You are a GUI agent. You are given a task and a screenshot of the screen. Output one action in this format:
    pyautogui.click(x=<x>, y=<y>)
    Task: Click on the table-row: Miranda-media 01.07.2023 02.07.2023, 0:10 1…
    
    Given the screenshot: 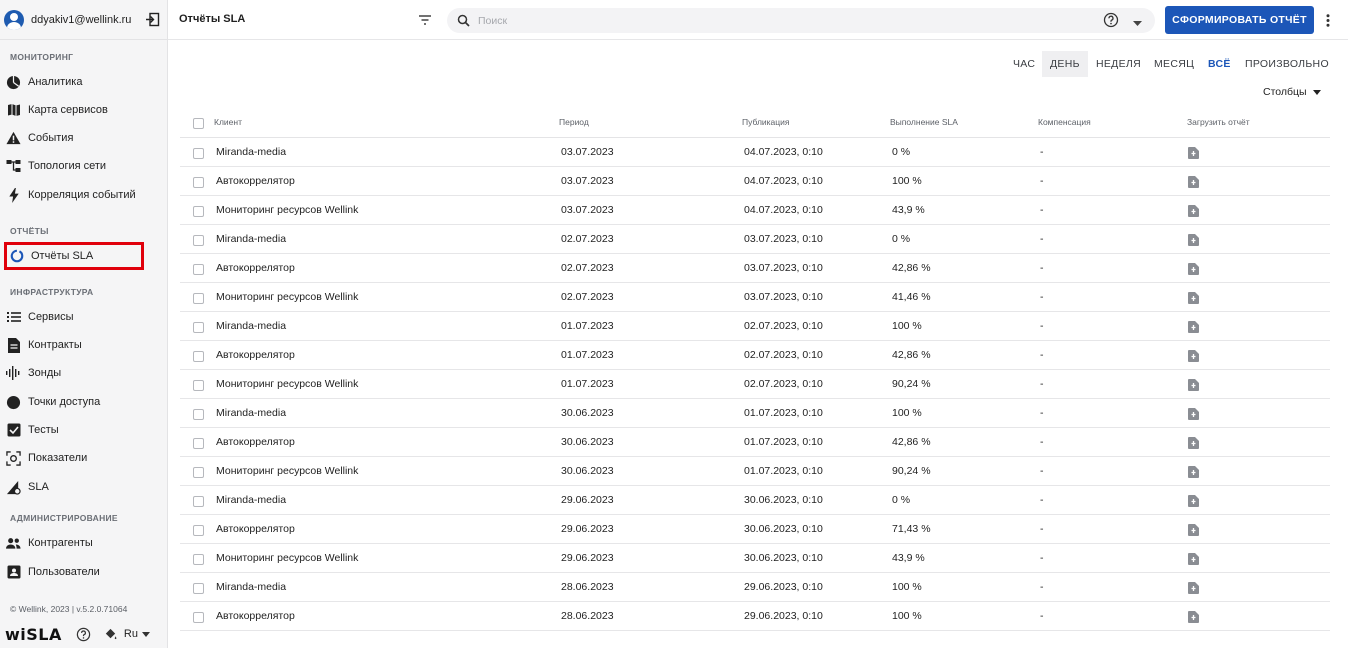 What is the action you would take?
    pyautogui.click(x=755, y=326)
    